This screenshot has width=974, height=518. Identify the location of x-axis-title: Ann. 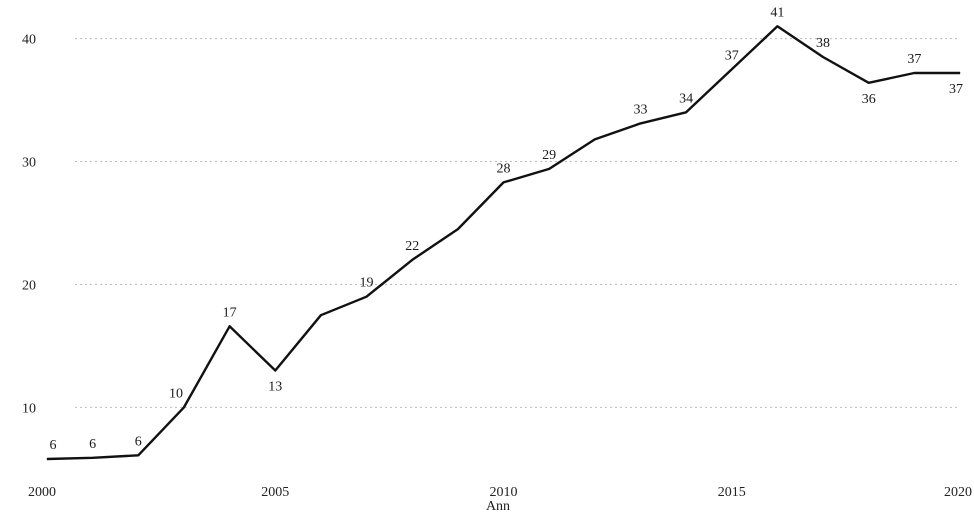
(498, 506).